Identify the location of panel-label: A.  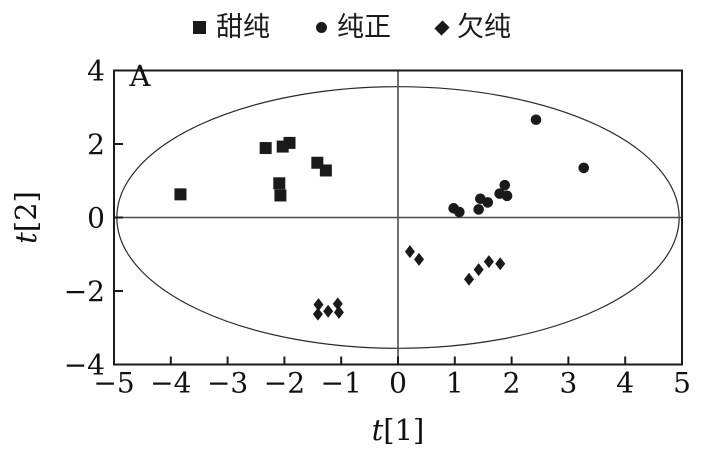
(140, 76).